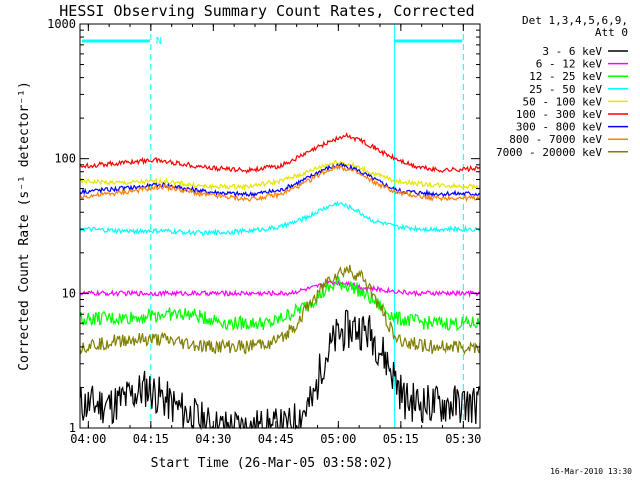 The height and width of the screenshot is (480, 640). I want to click on footer-date: 16-Mar-2010 13:30, so click(591, 471).